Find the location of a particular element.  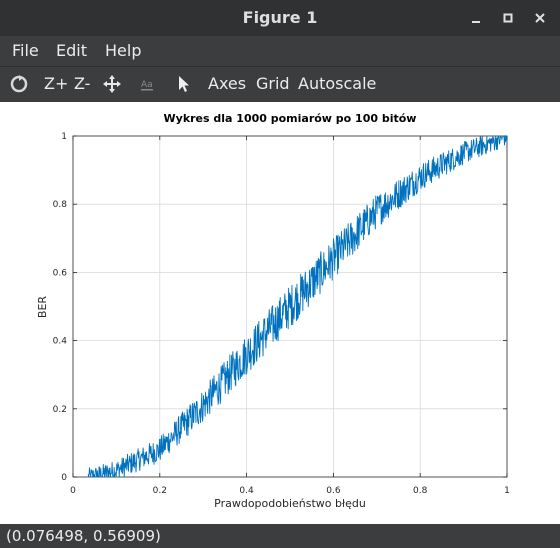

y-tick-label: 1 is located at coordinates (64, 137).